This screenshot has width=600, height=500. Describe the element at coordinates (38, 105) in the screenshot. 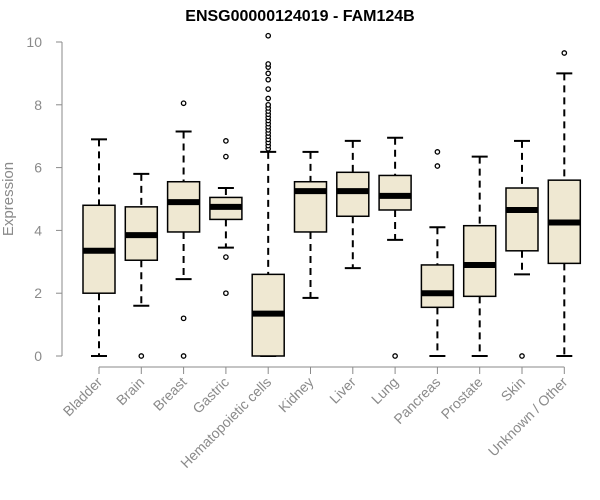

I see `y-tick-label-8: 8` at that location.